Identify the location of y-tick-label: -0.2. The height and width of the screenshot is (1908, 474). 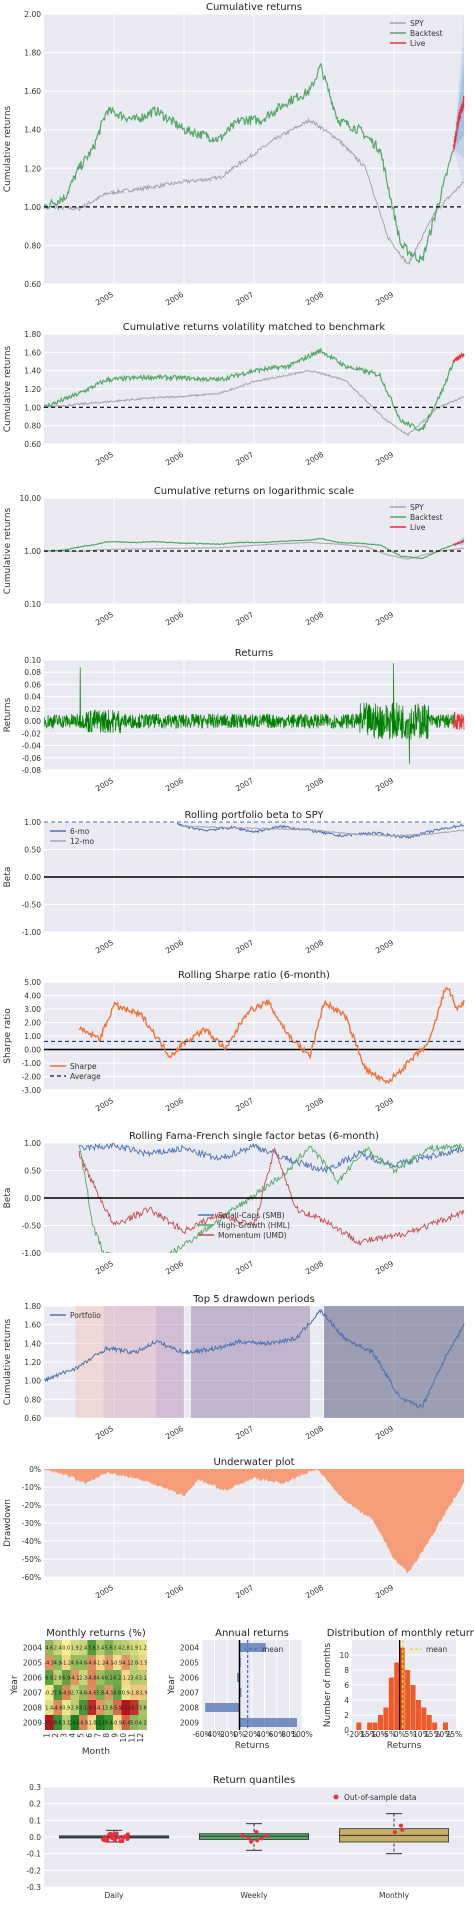
(33, 1870).